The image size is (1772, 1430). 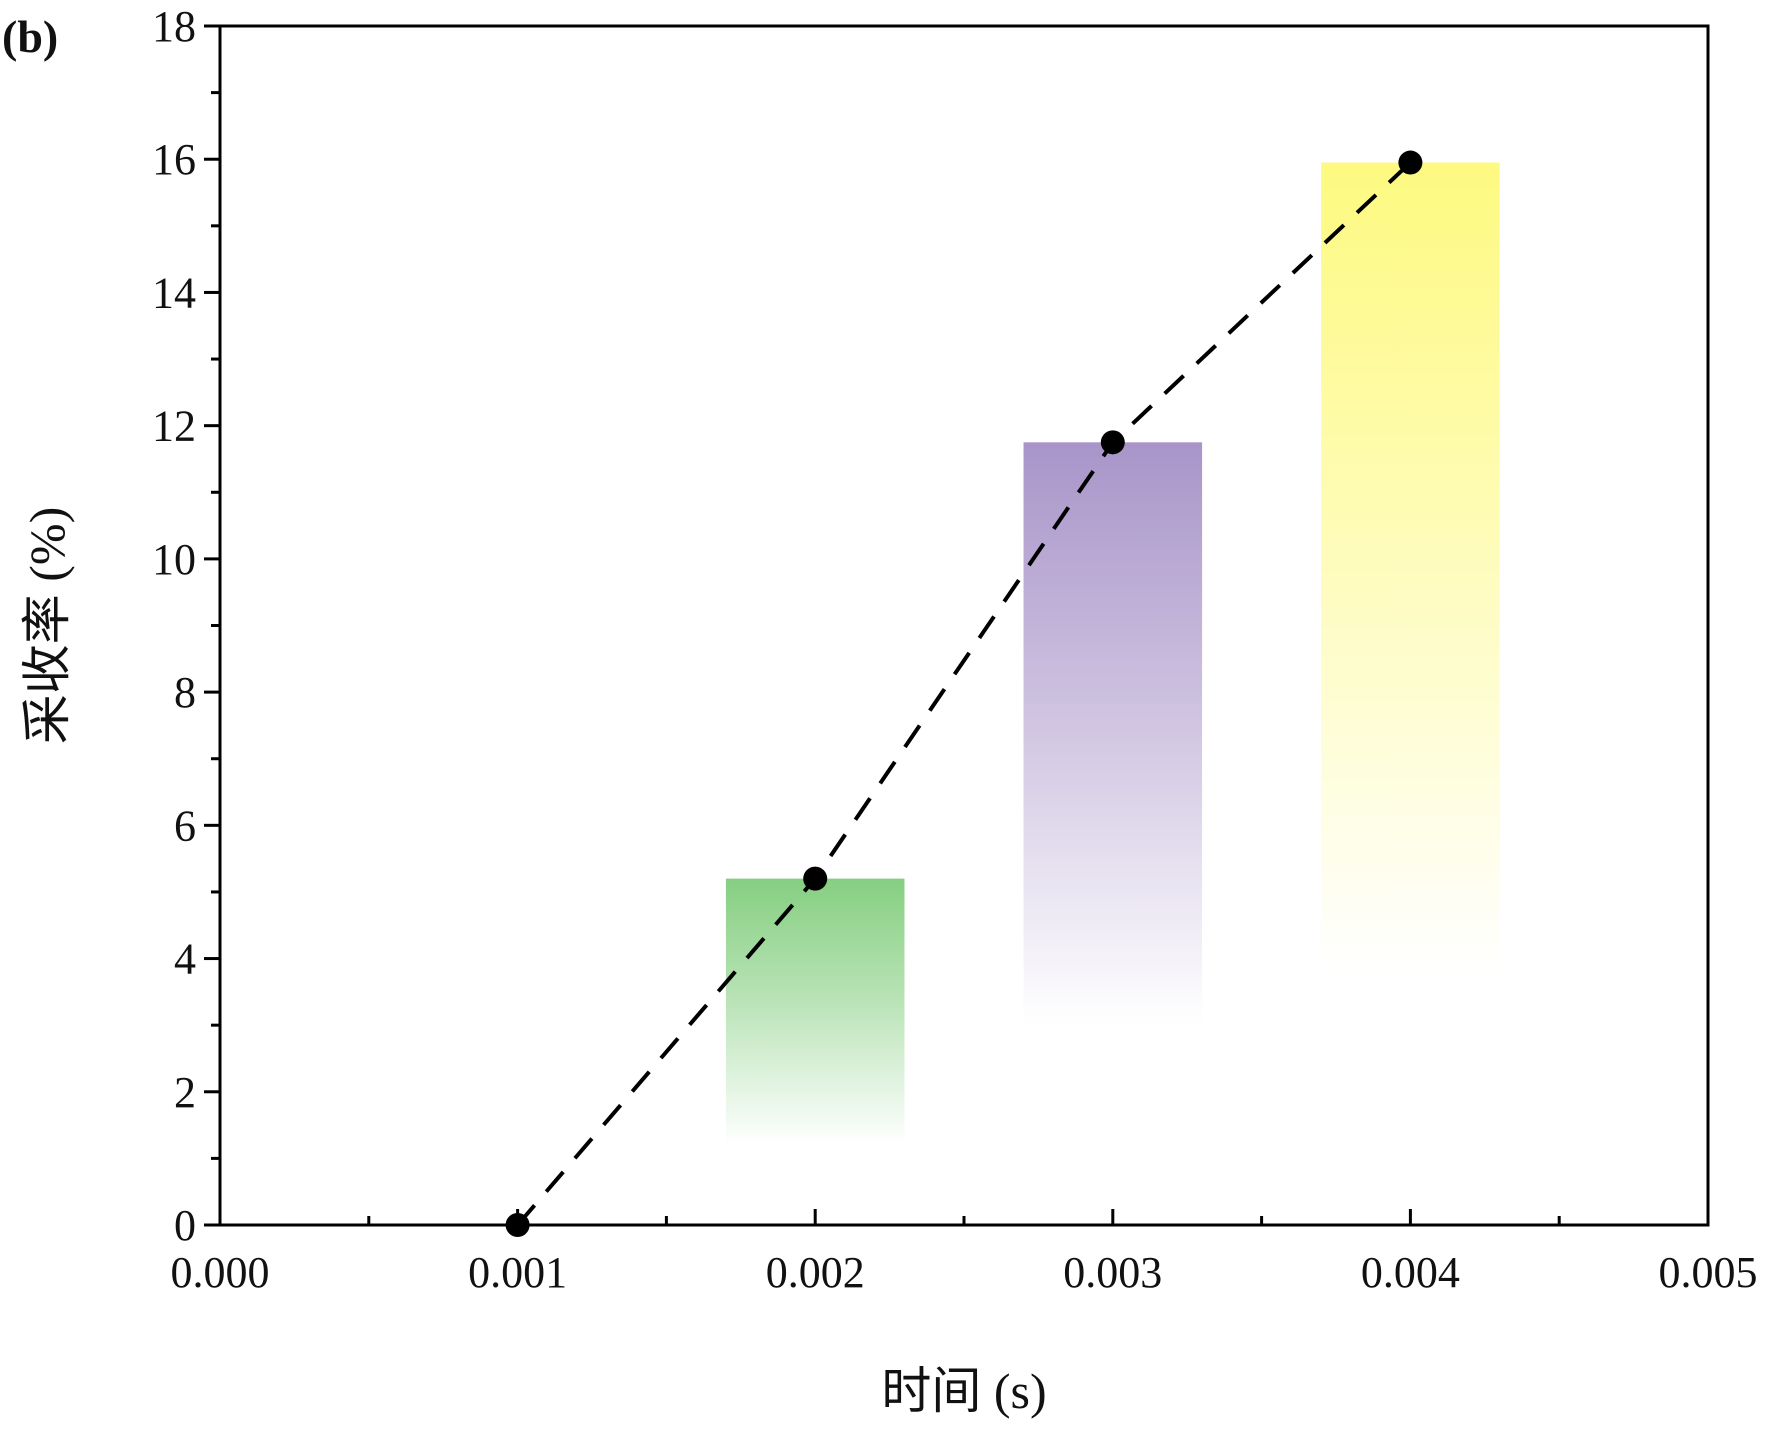 What do you see at coordinates (1708, 1272) in the screenshot?
I see `x-tick-label: 0.005` at bounding box center [1708, 1272].